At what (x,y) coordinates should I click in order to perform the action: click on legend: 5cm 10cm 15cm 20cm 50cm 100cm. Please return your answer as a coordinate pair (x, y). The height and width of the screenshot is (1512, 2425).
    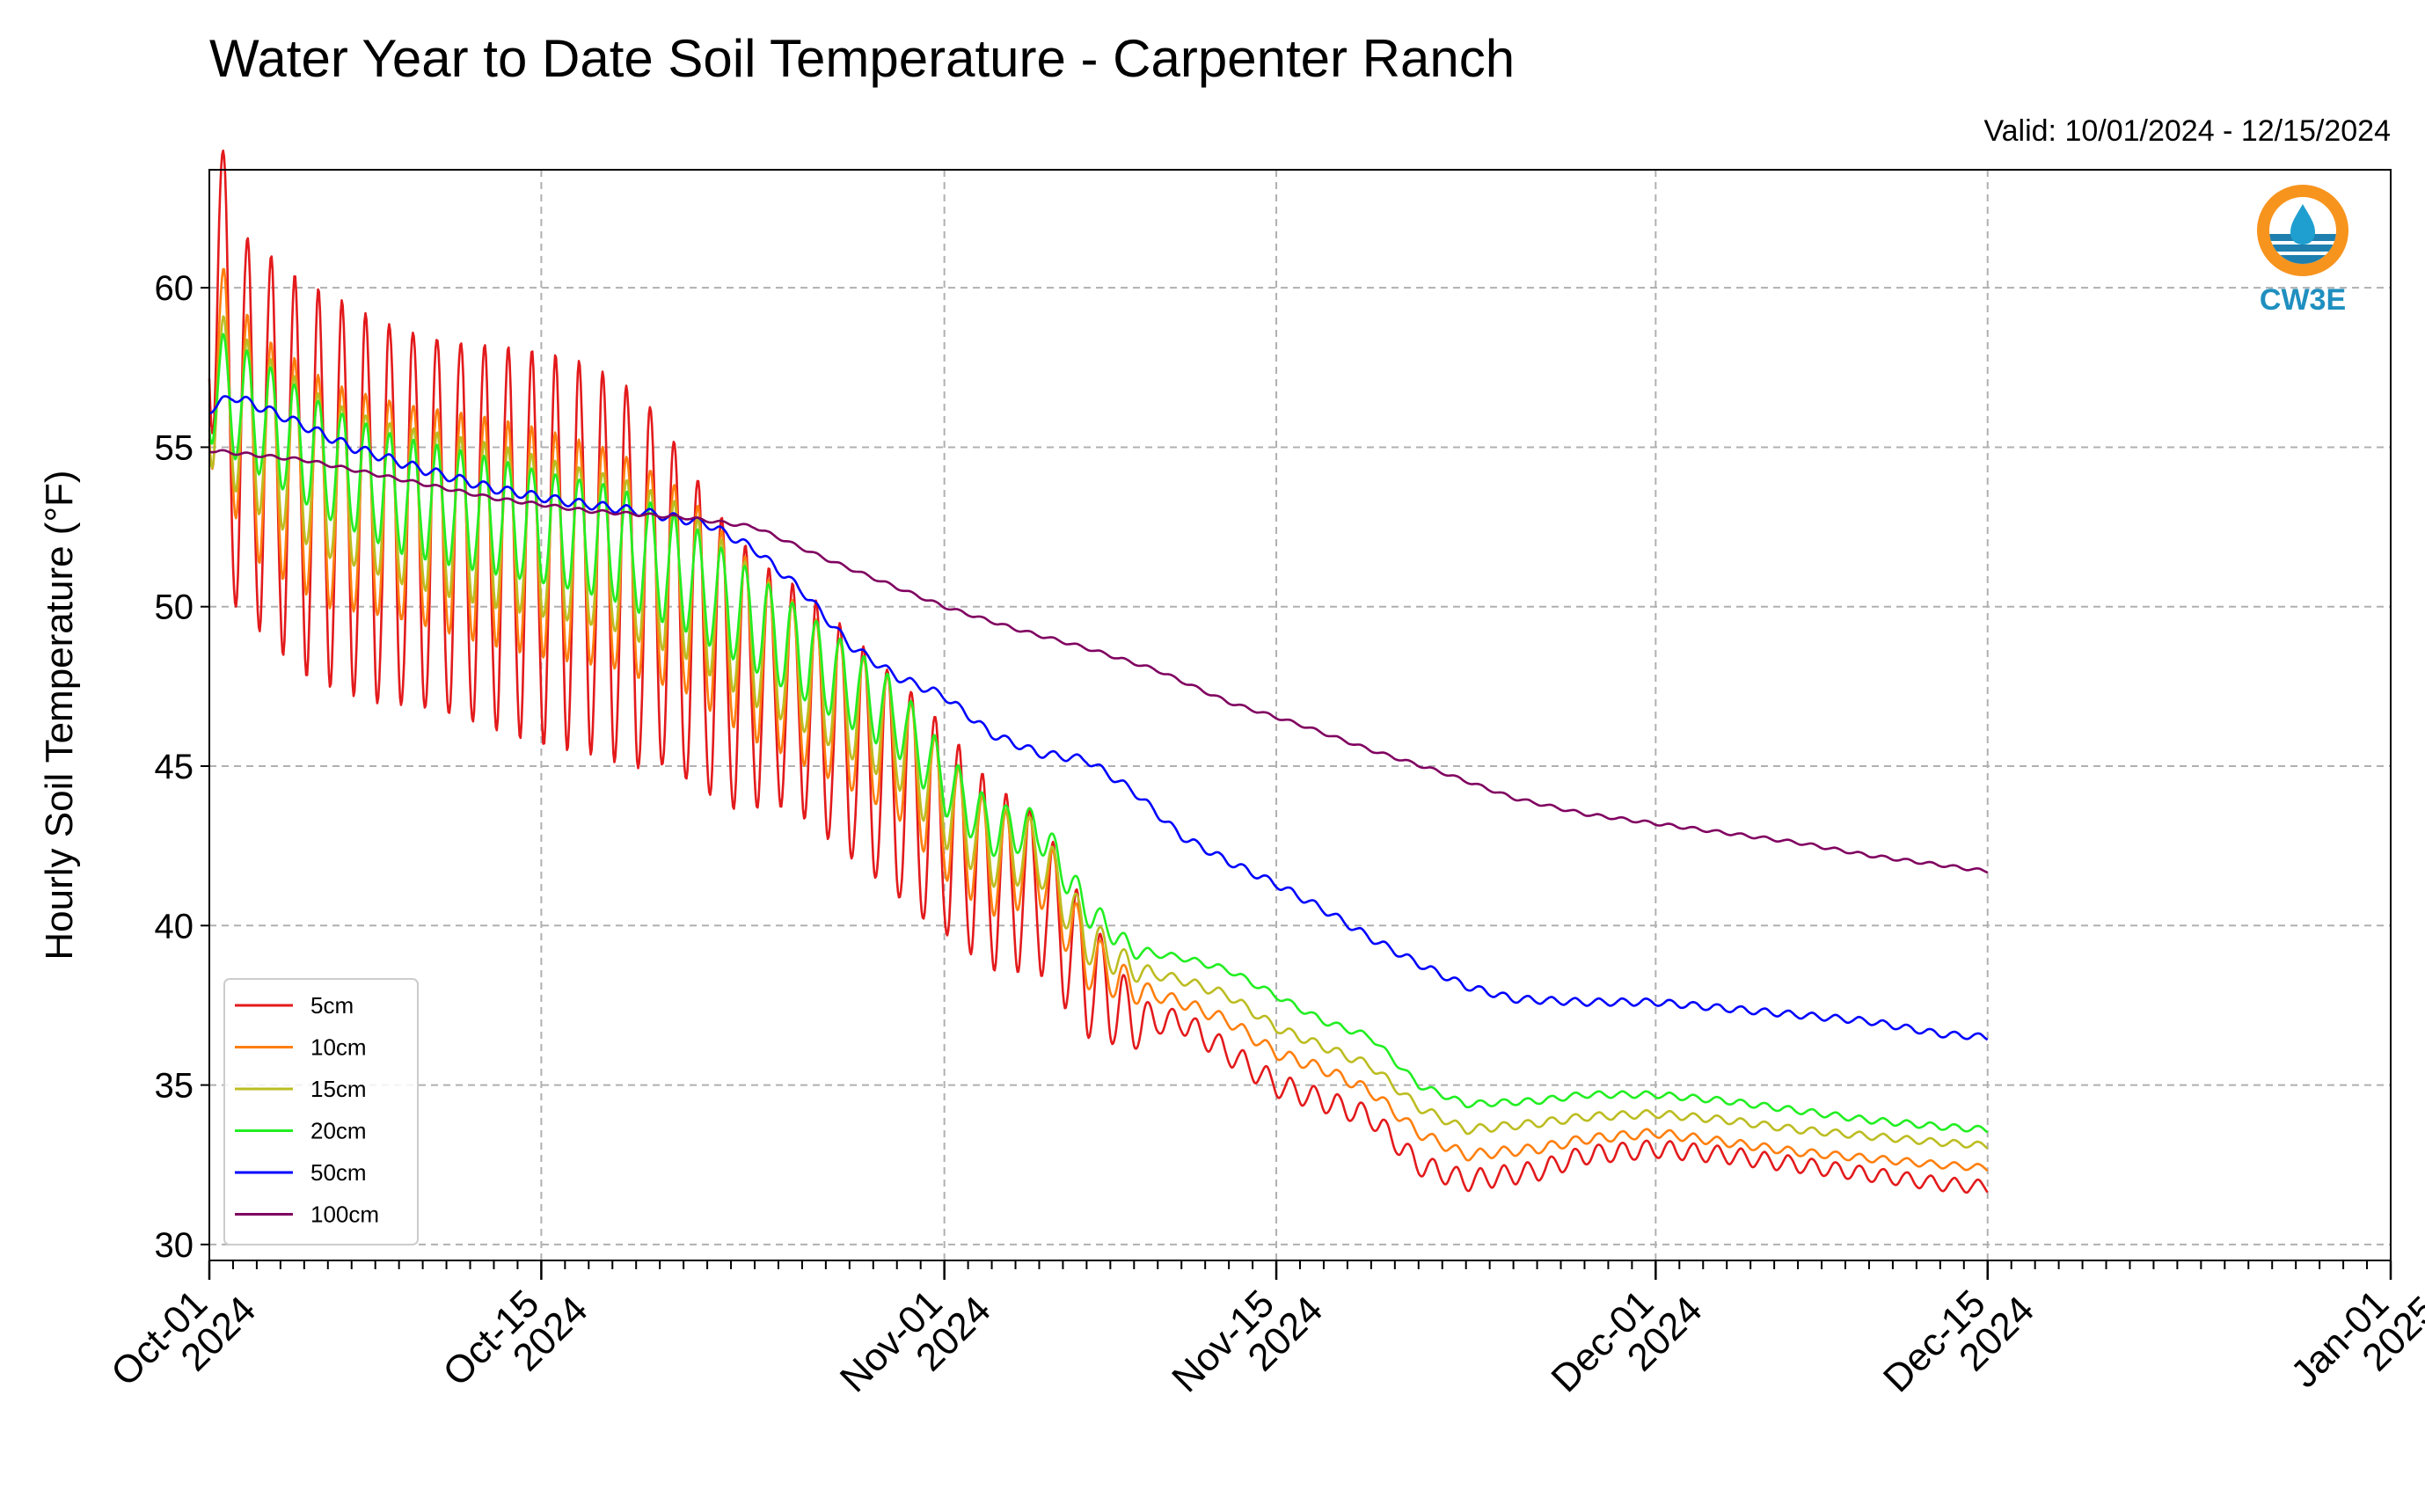
    Looking at the image, I should click on (321, 1111).